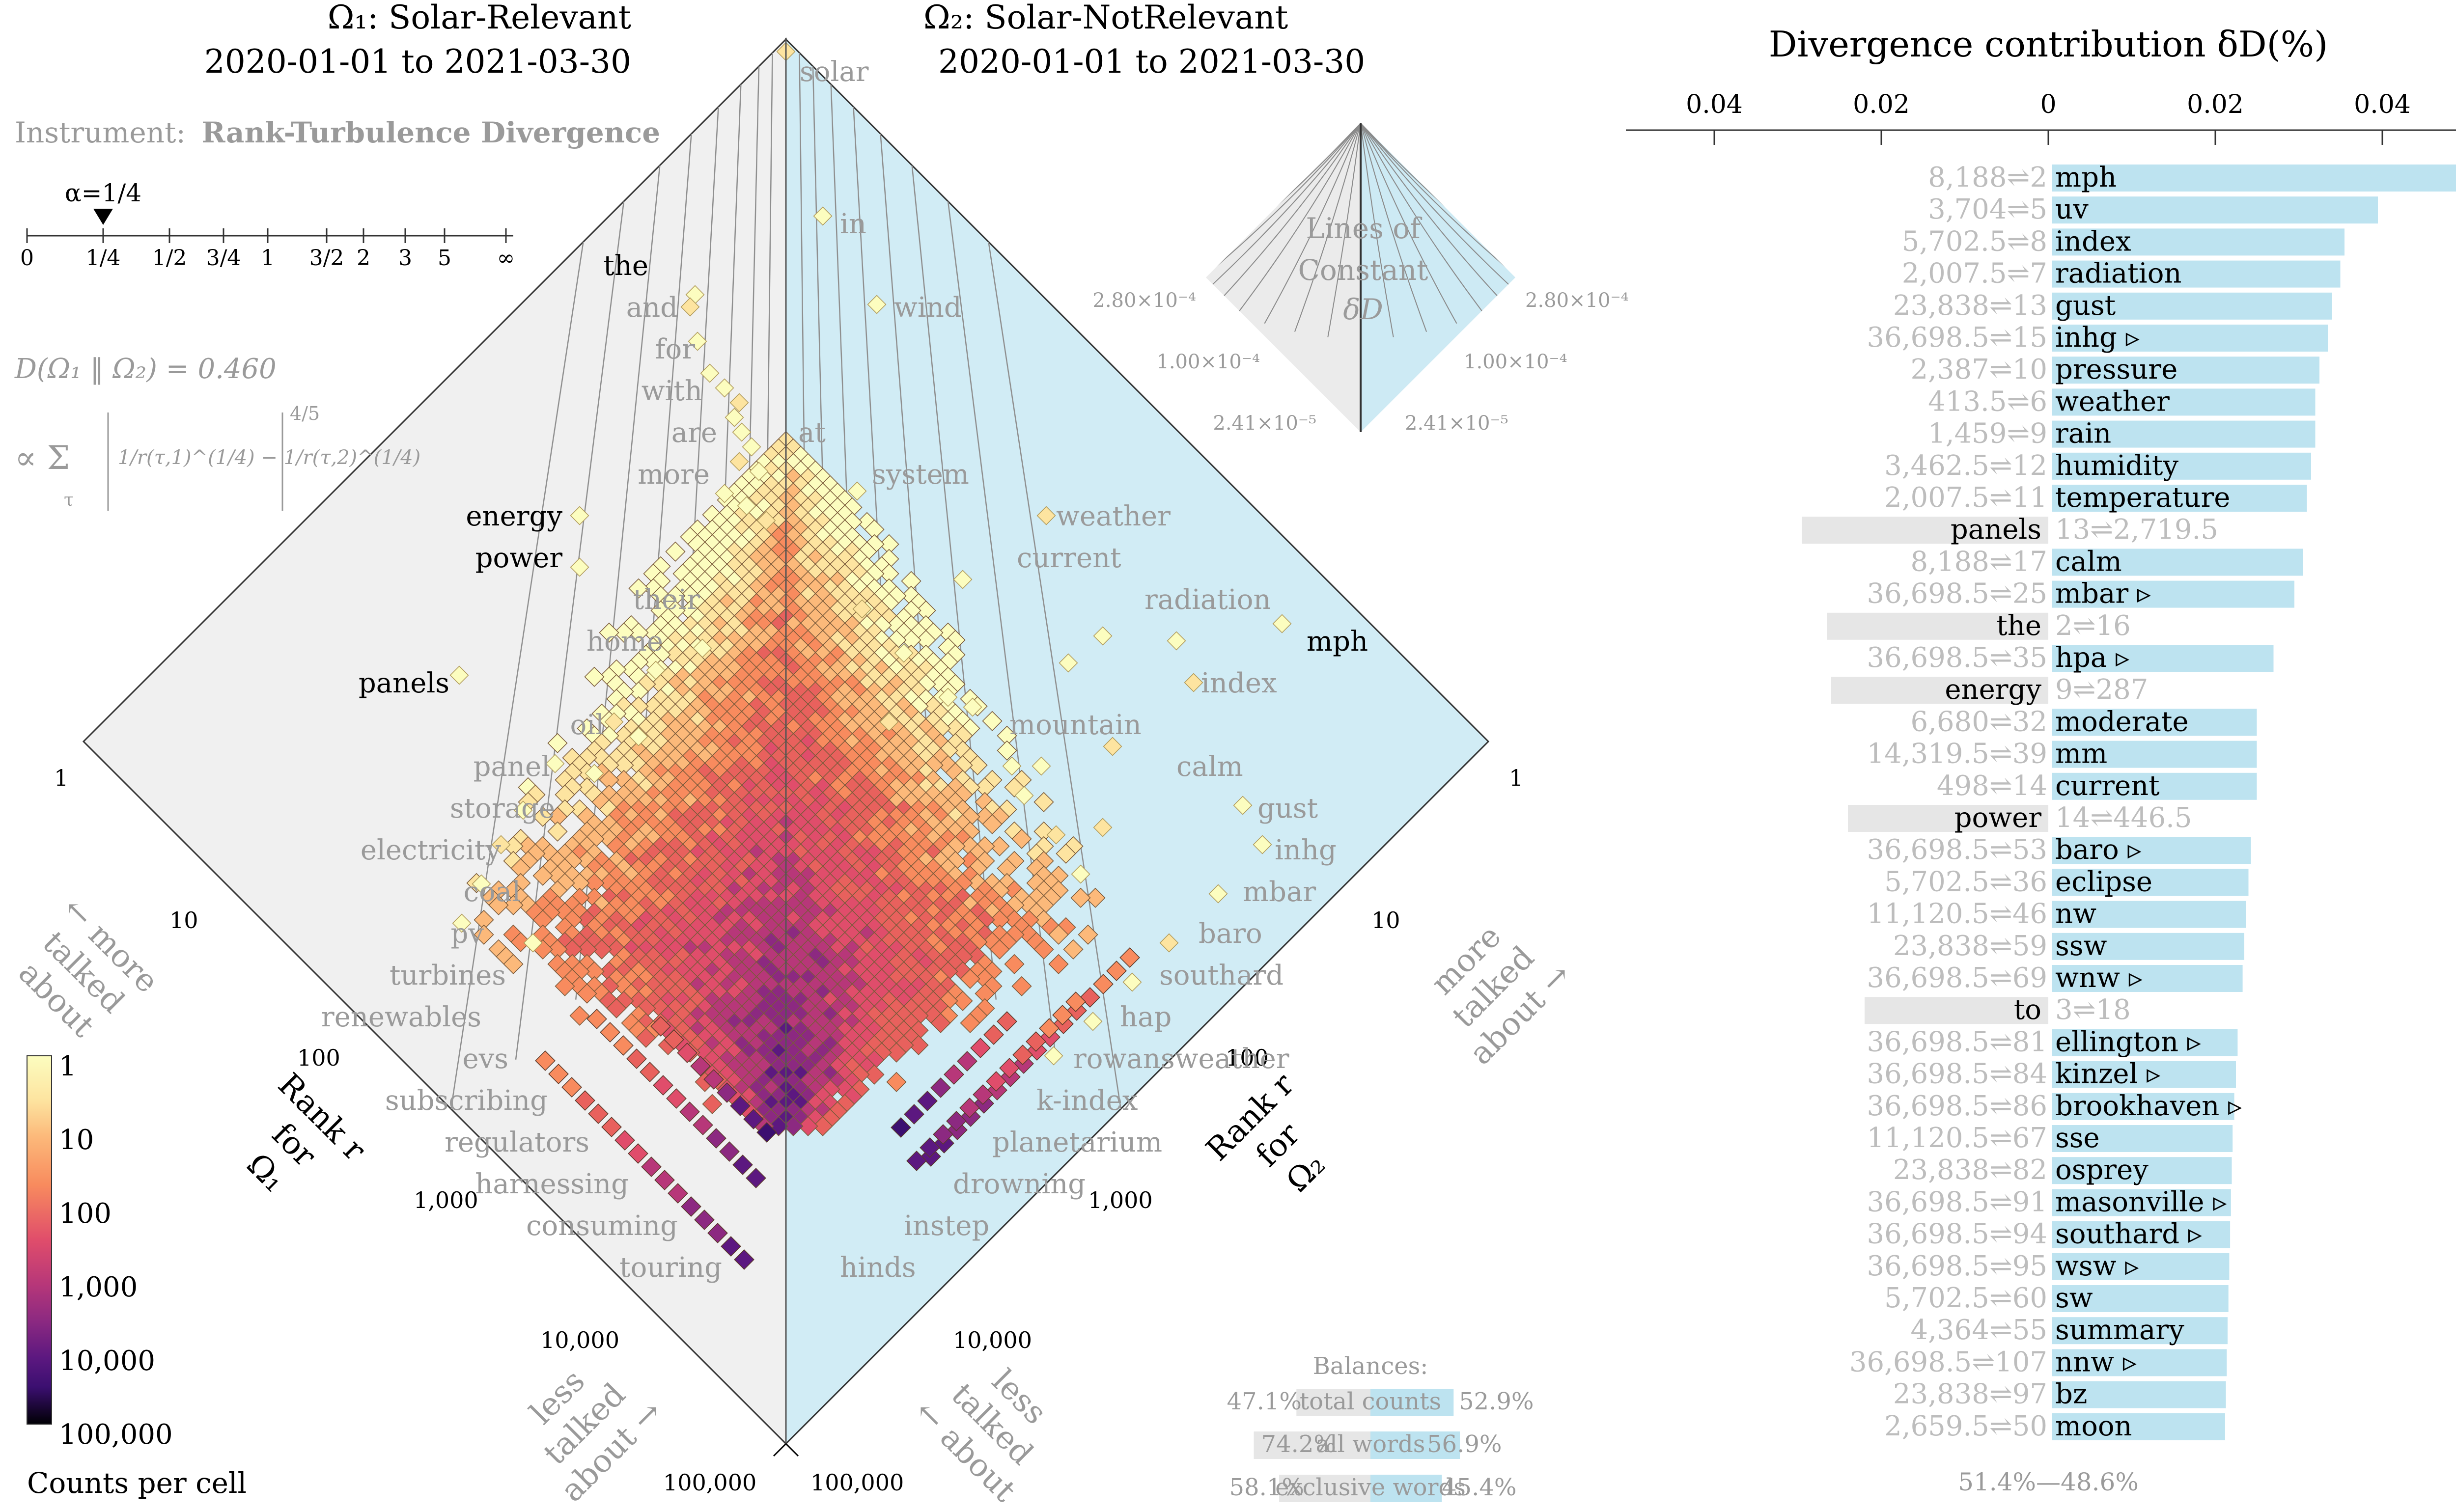 This screenshot has width=2456, height=1512. Describe the element at coordinates (694, 433) in the screenshot. I see `word-label: are` at that location.